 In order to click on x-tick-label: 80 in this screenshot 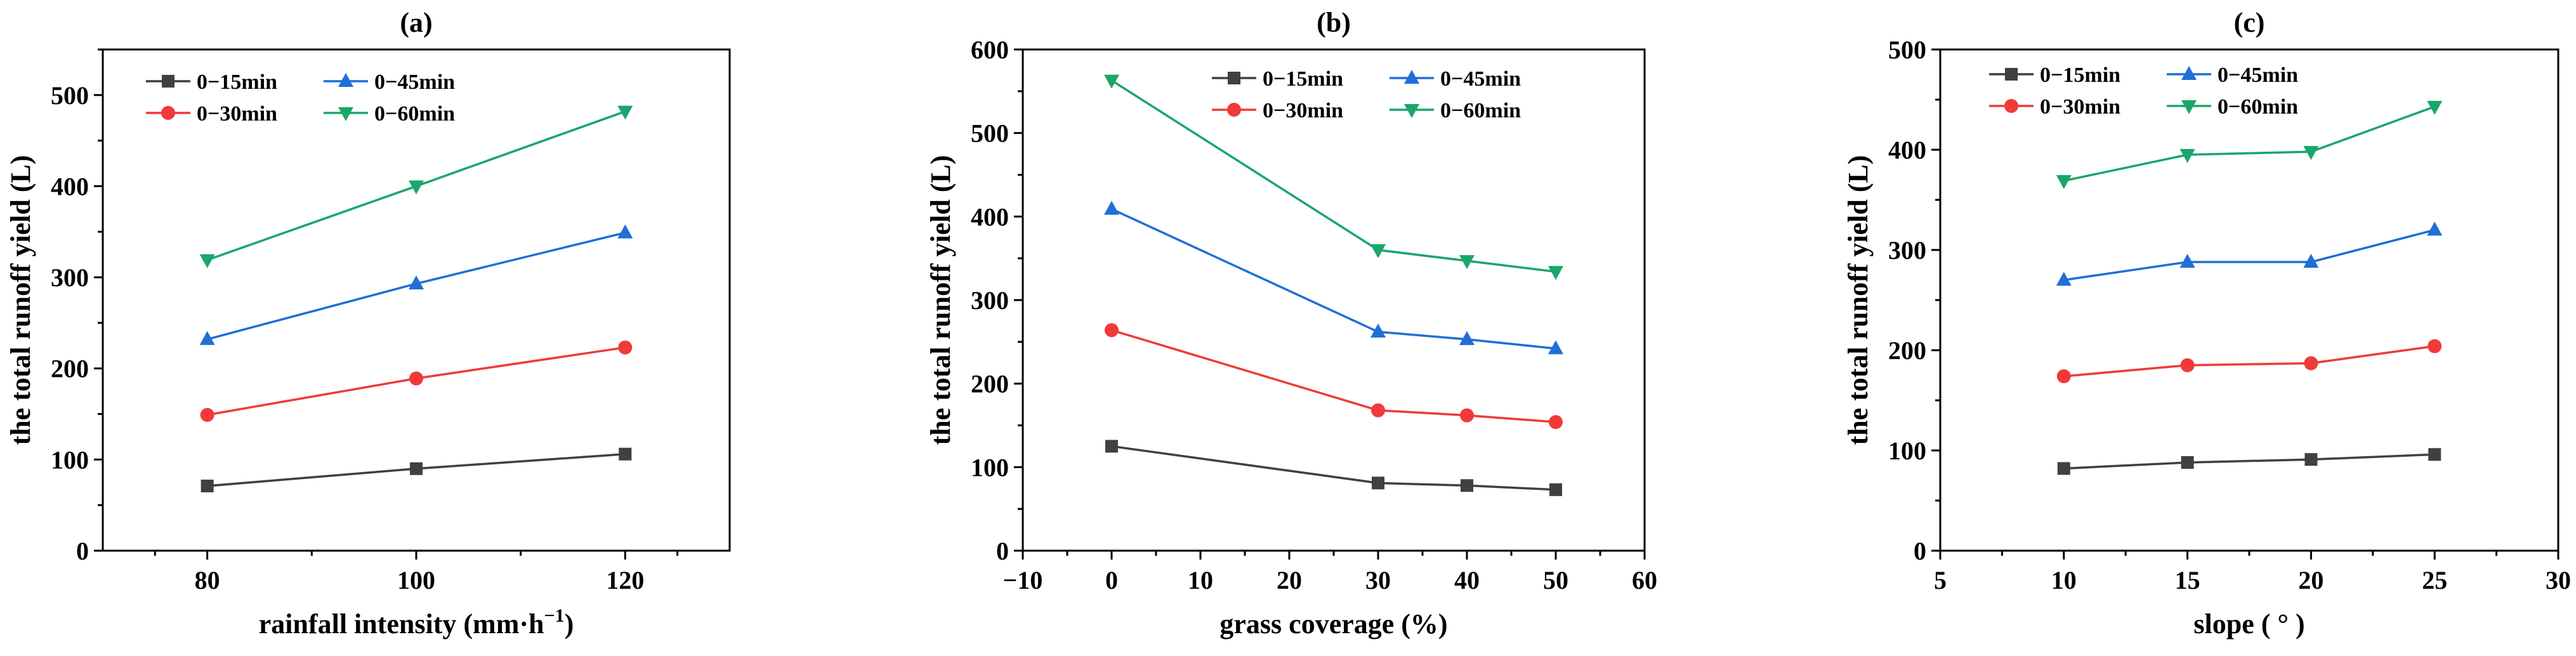, I will do `click(208, 580)`.